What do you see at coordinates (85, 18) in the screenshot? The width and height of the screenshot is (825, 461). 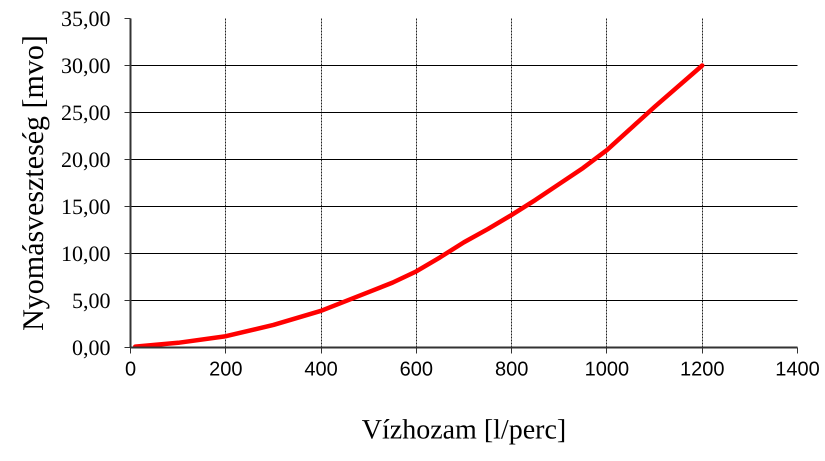 I see `y-tick-label: 35,00` at bounding box center [85, 18].